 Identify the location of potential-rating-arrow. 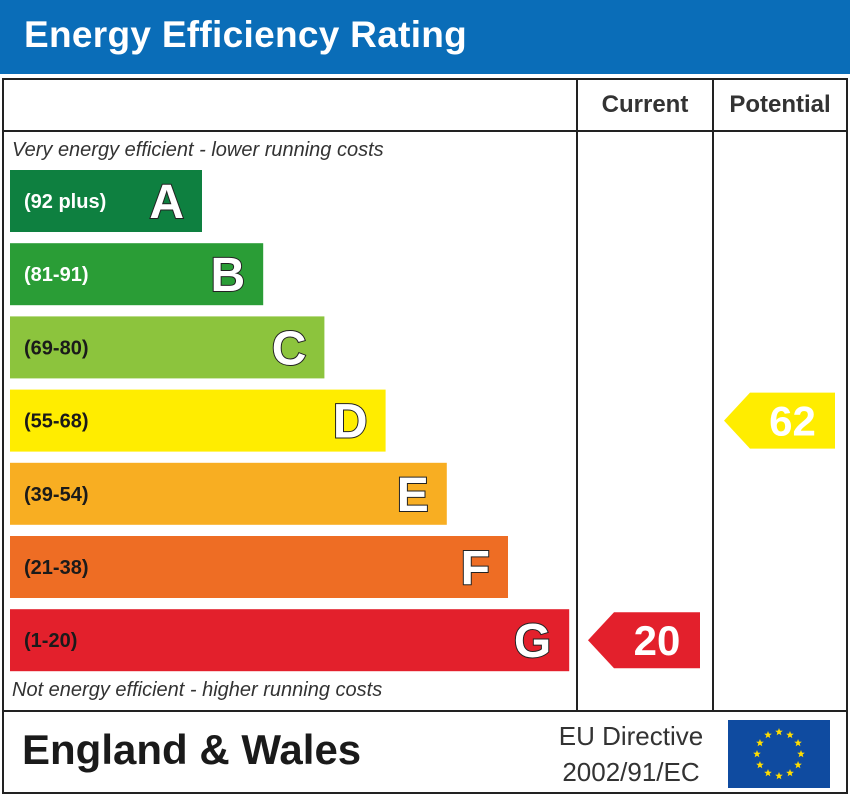
(779, 420).